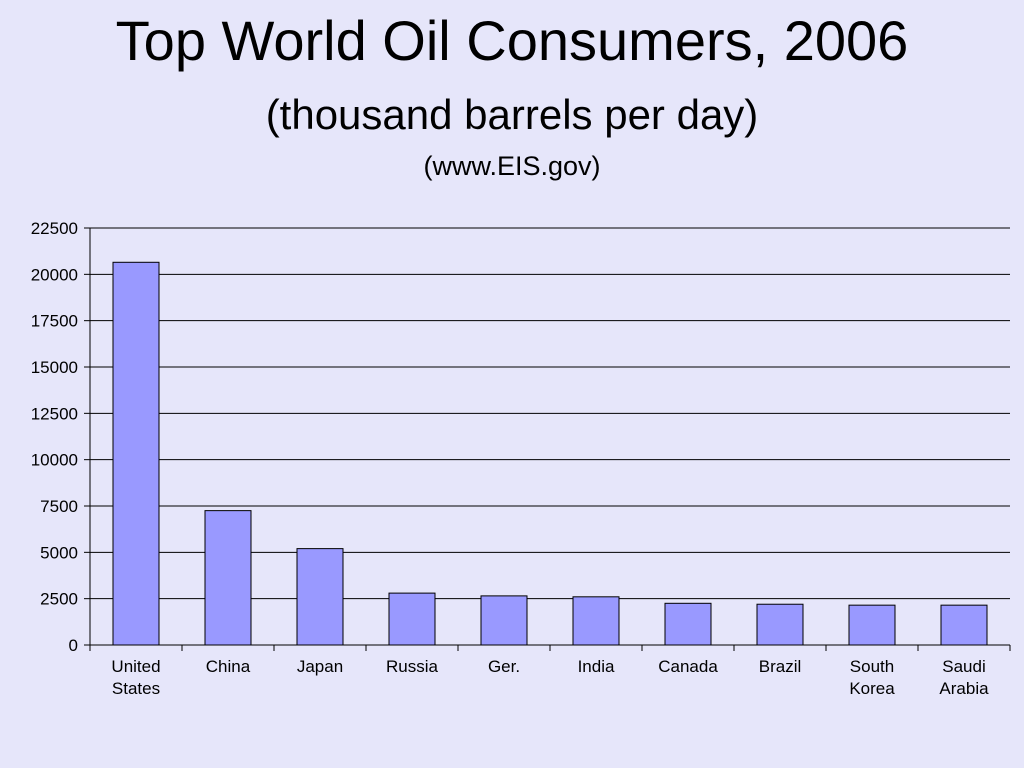  Describe the element at coordinates (964, 677) in the screenshot. I see `x-tick-label: Saudi Arabia` at that location.